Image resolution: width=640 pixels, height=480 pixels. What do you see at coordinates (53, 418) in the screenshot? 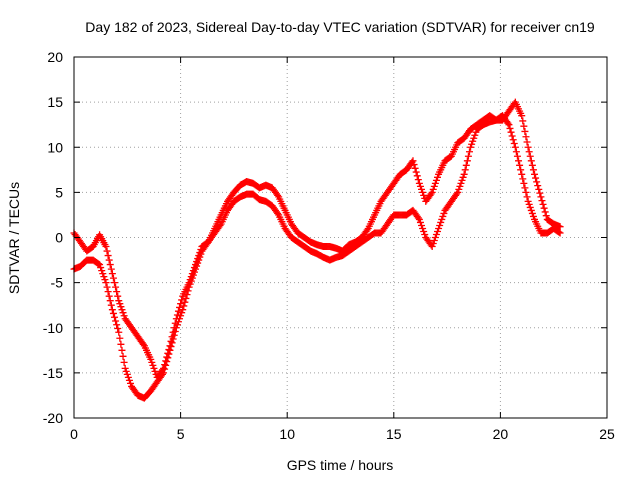
I see `y-tick-label: -20` at bounding box center [53, 418].